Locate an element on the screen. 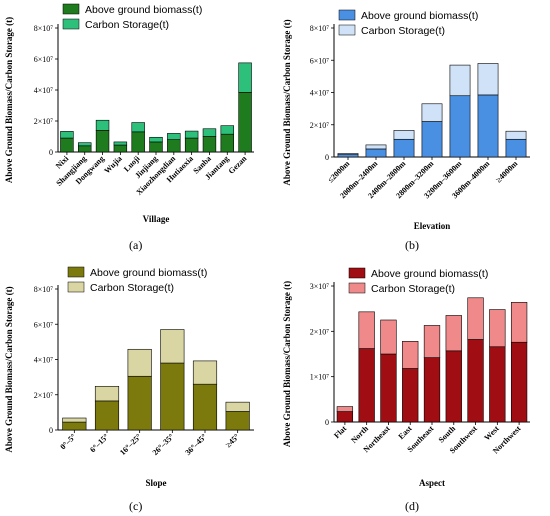 This screenshot has width=550, height=516. x-tick-label: Gezan is located at coordinates (238, 165).